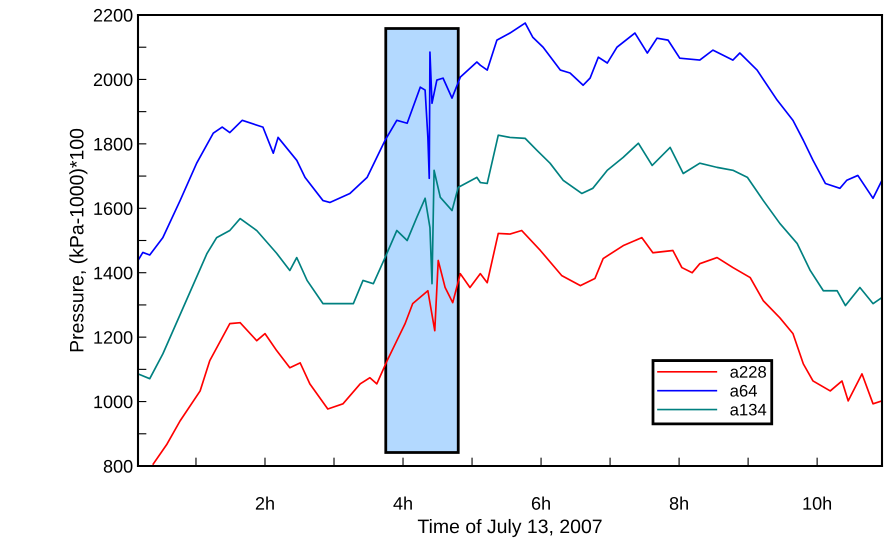 The height and width of the screenshot is (542, 896). I want to click on x-tick-label: 6h, so click(541, 503).